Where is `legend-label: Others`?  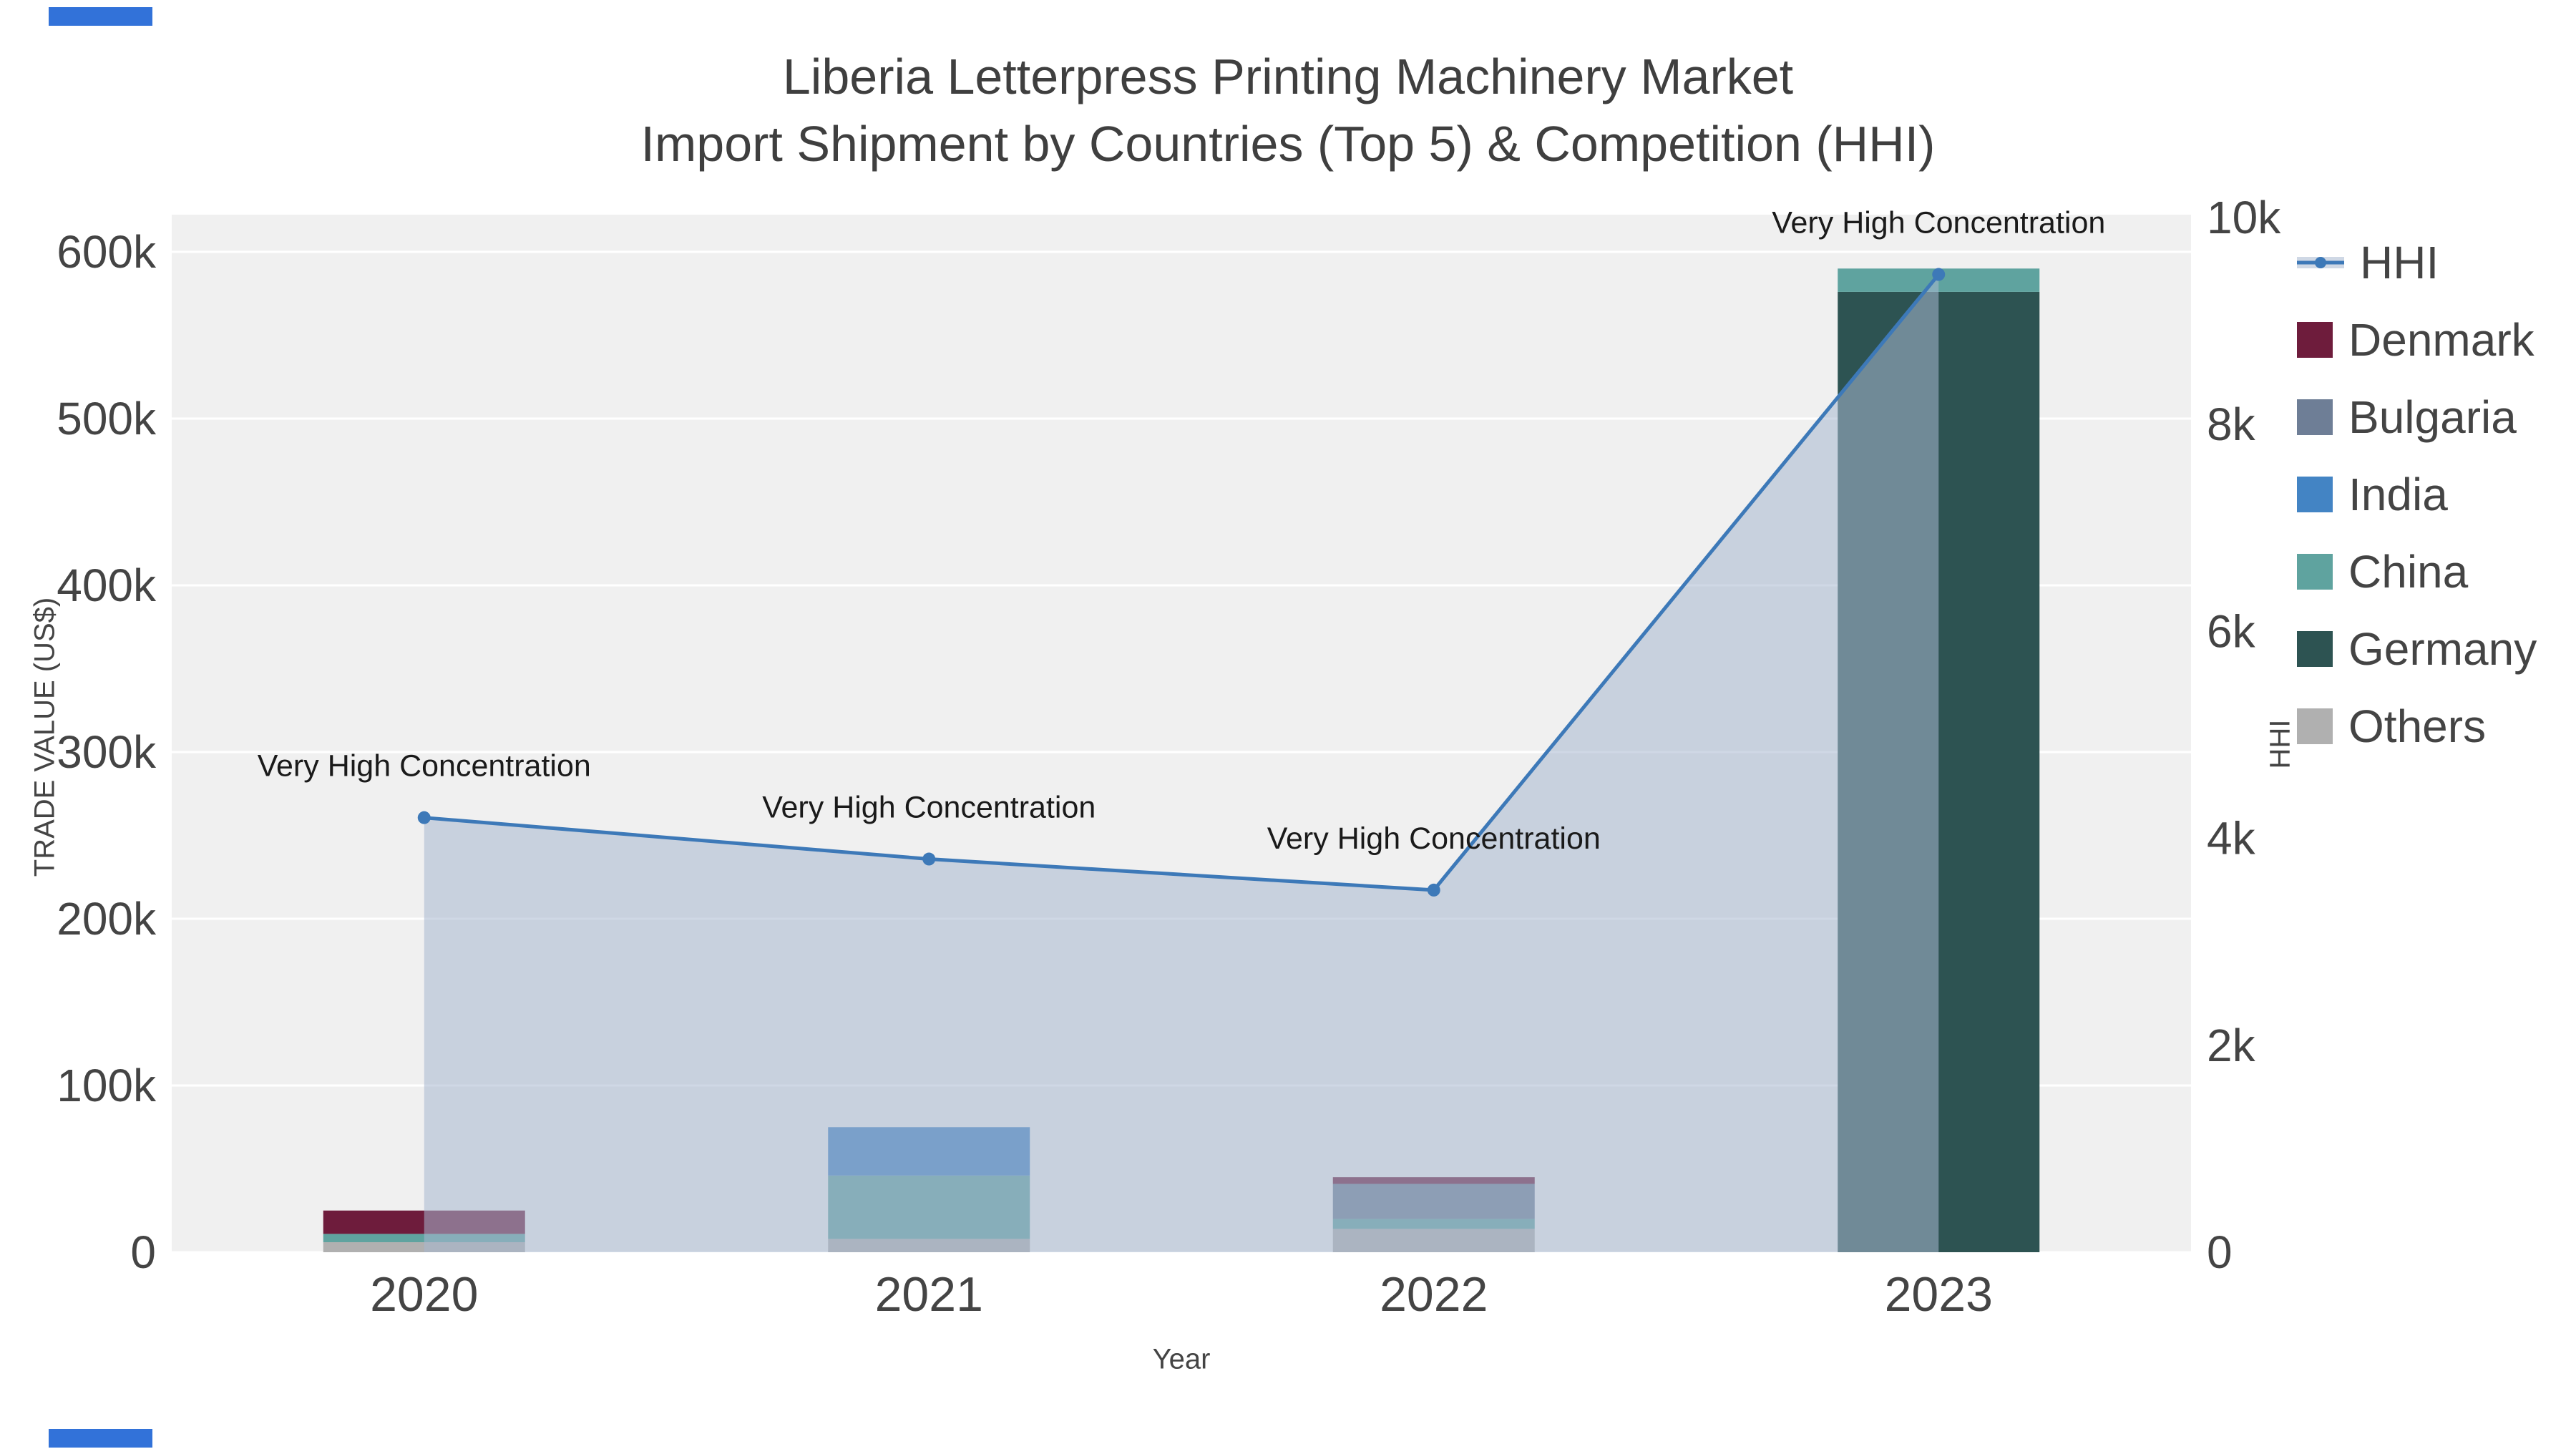 legend-label: Others is located at coordinates (2417, 726).